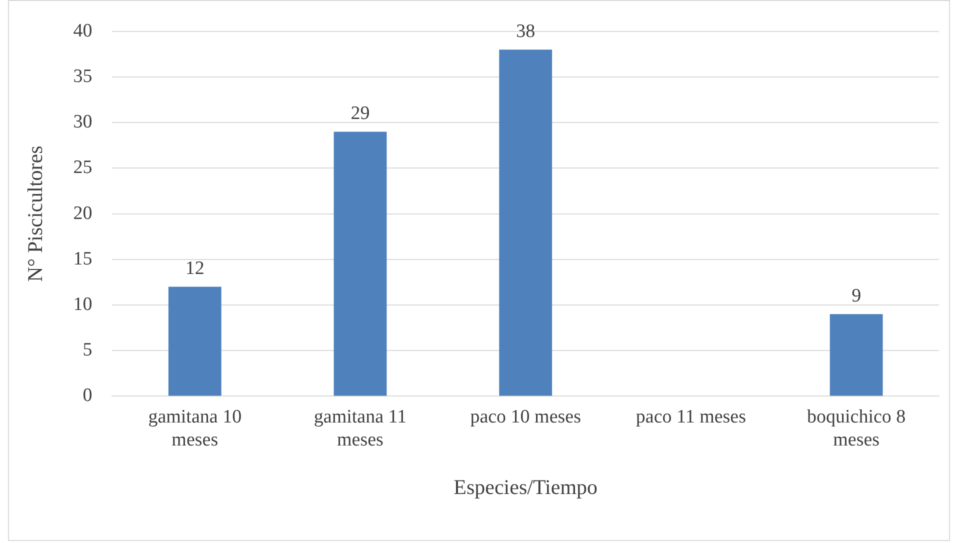 Image resolution: width=959 pixels, height=543 pixels. I want to click on data-label: 9, so click(857, 296).